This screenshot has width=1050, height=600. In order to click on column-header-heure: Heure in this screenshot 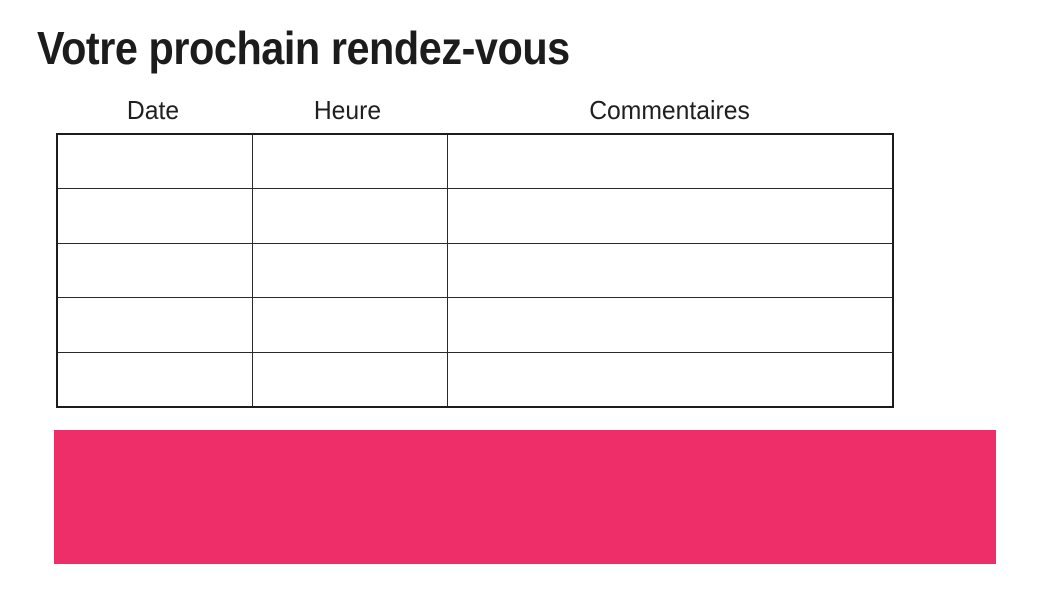, I will do `click(347, 110)`.